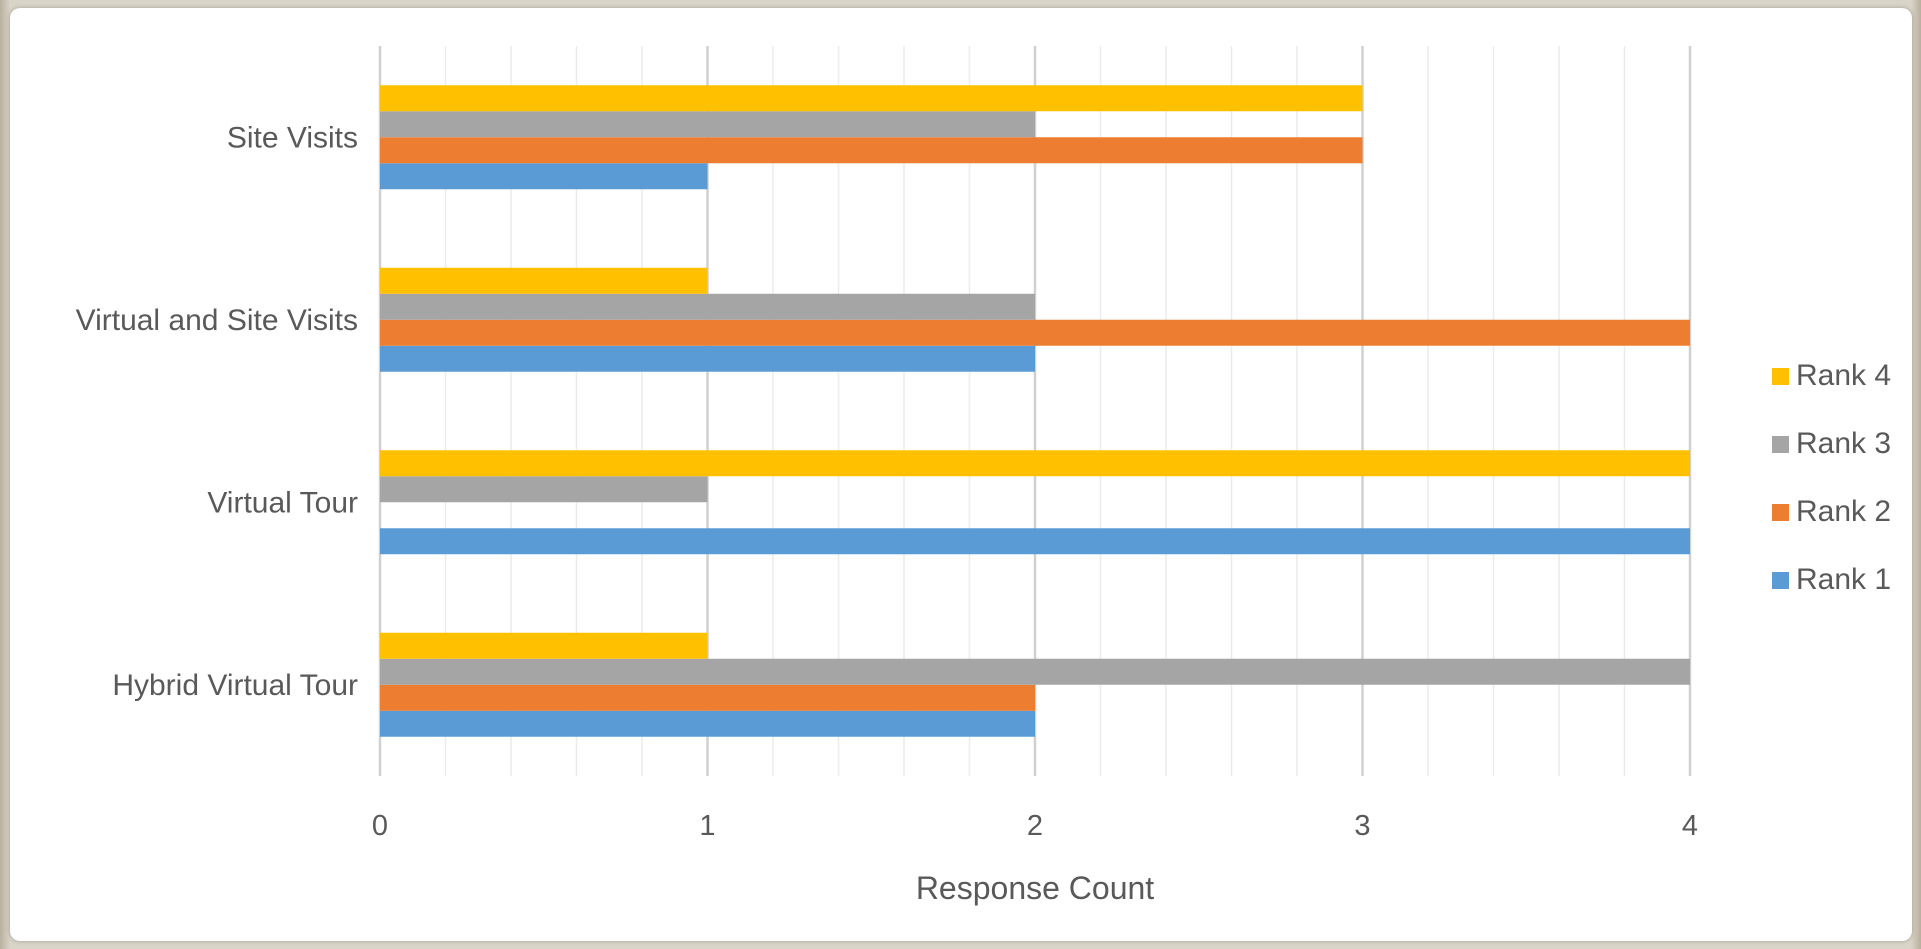 This screenshot has height=949, width=1921. Describe the element at coordinates (235, 685) in the screenshot. I see `category-label: Hybrid Virtual Tour` at that location.